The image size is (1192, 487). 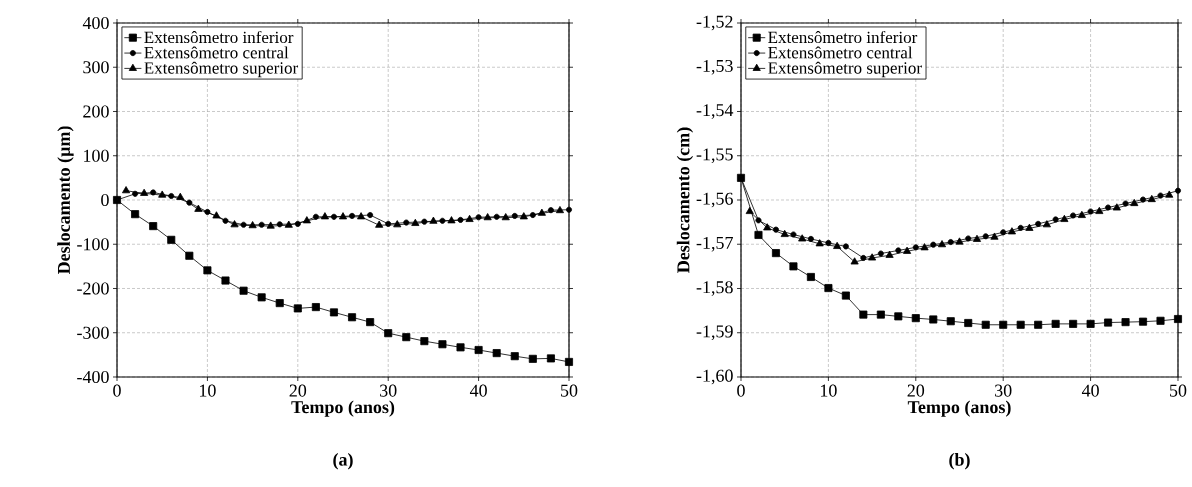 What do you see at coordinates (714, 244) in the screenshot?
I see `y-tick-label: -1,57` at bounding box center [714, 244].